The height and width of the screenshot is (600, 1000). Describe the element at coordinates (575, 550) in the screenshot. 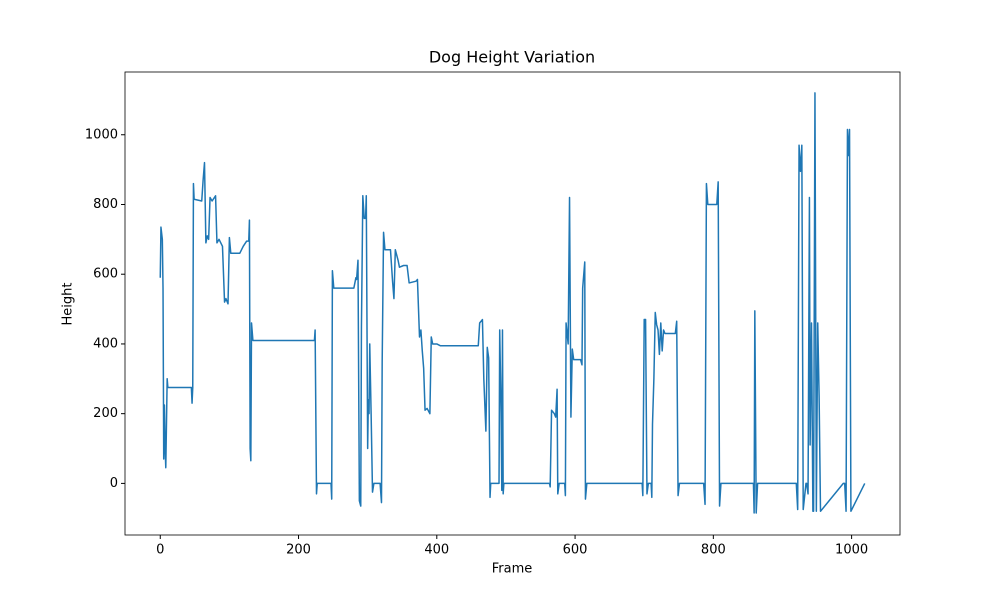

I see `x-tick-label: 600` at that location.